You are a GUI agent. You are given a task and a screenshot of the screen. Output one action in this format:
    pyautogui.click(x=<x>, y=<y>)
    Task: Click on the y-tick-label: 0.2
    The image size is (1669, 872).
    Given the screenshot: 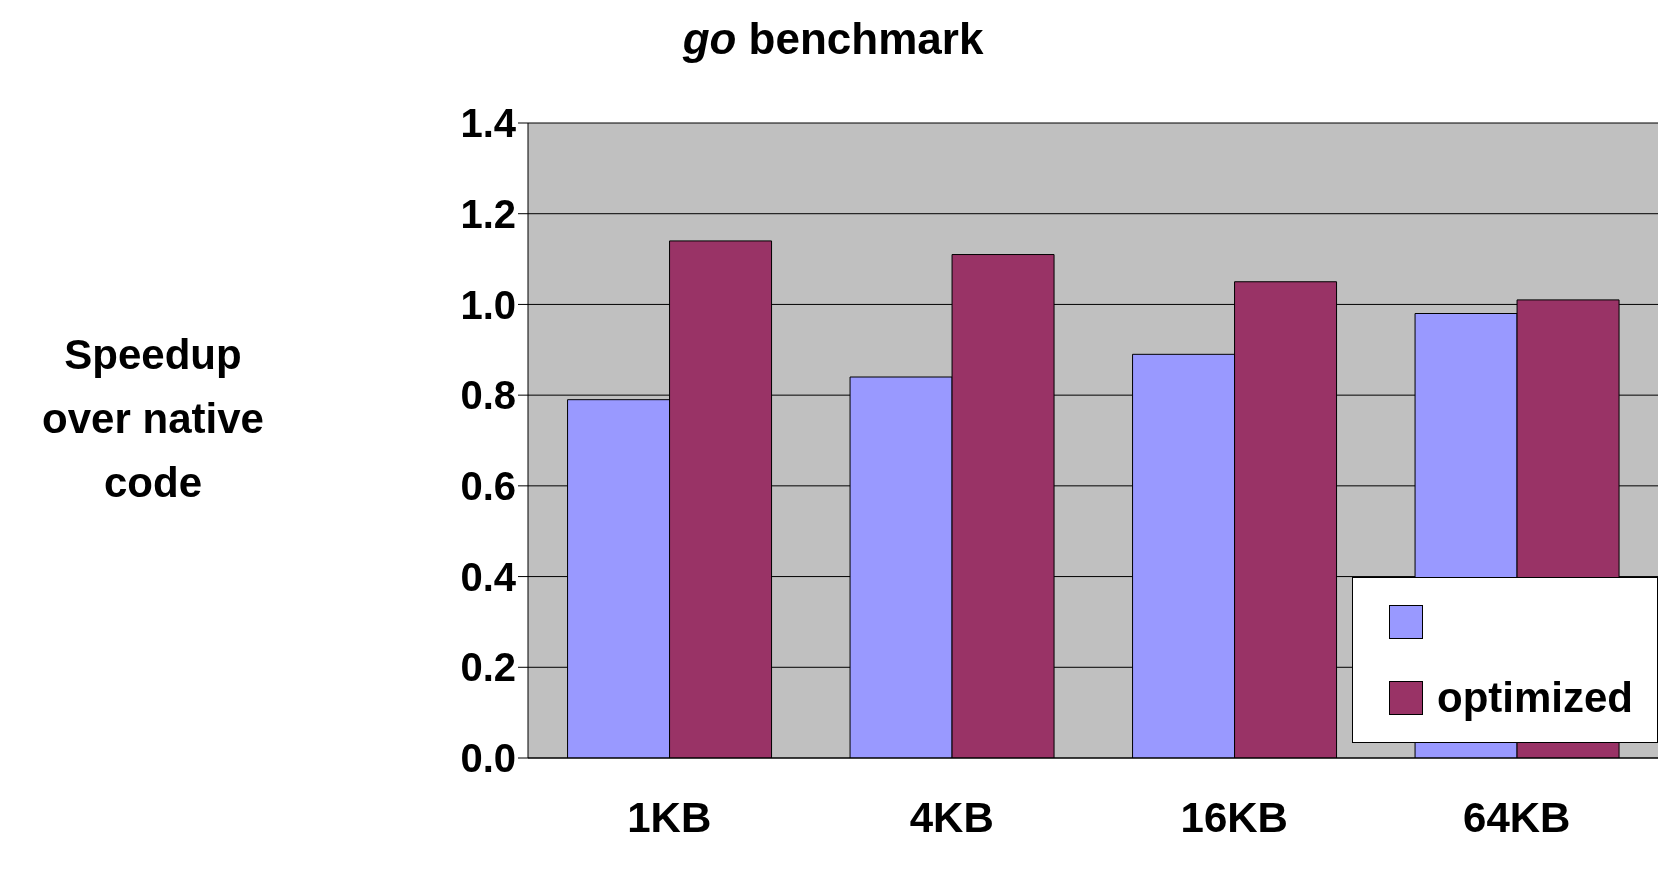 What is the action you would take?
    pyautogui.click(x=488, y=667)
    